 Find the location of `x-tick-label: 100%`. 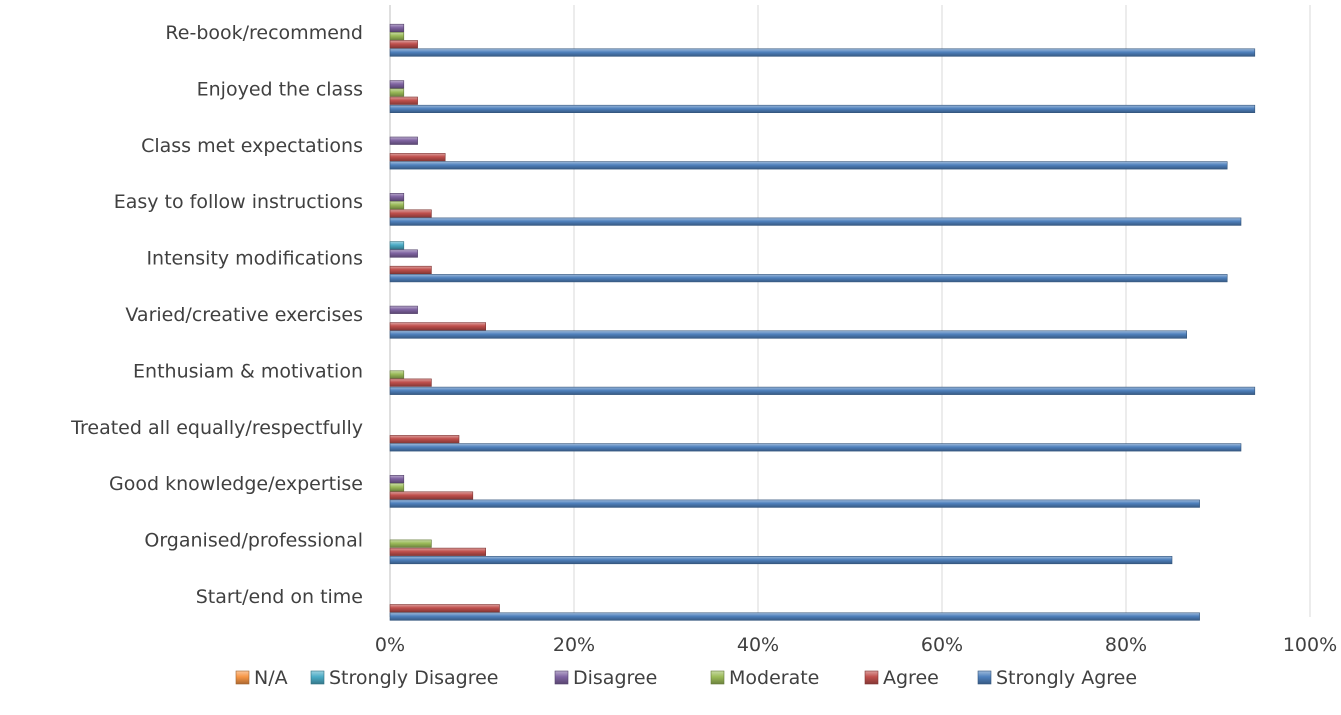

x-tick-label: 100% is located at coordinates (1310, 645).